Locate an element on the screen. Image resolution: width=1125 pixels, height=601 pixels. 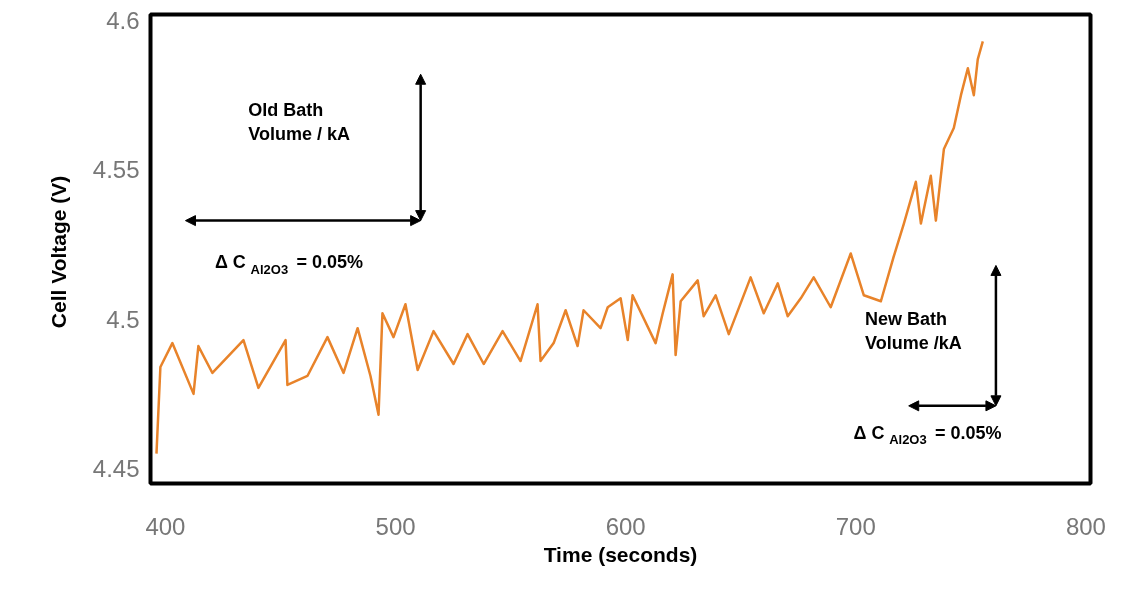
x-tick-label: 700 is located at coordinates (855, 526).